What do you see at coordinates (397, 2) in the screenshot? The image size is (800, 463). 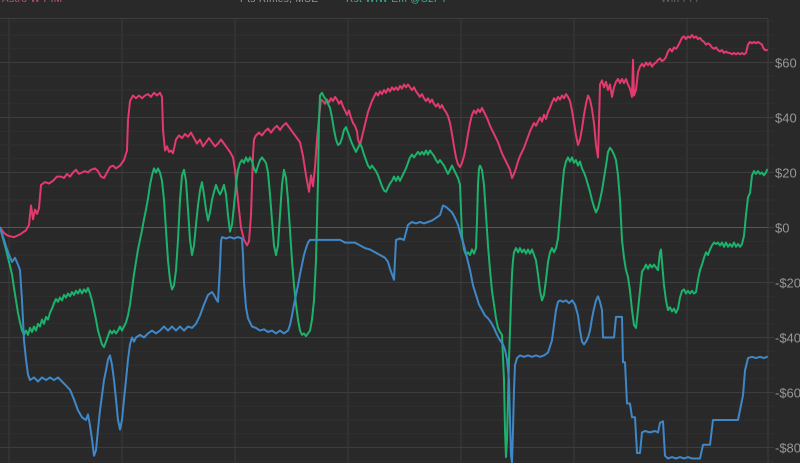 I see `legend-item: Rst WIW Em @S2PT` at bounding box center [397, 2].